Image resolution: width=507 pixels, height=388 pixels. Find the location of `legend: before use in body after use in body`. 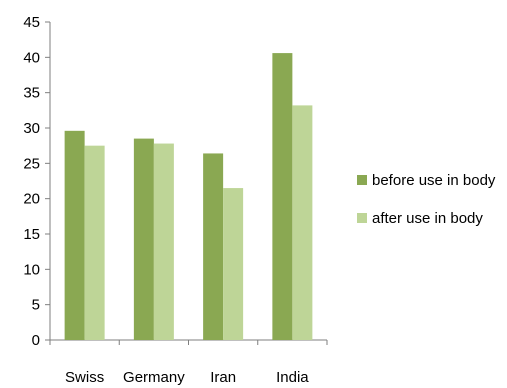

legend: before use in body after use in body is located at coordinates (426, 208).